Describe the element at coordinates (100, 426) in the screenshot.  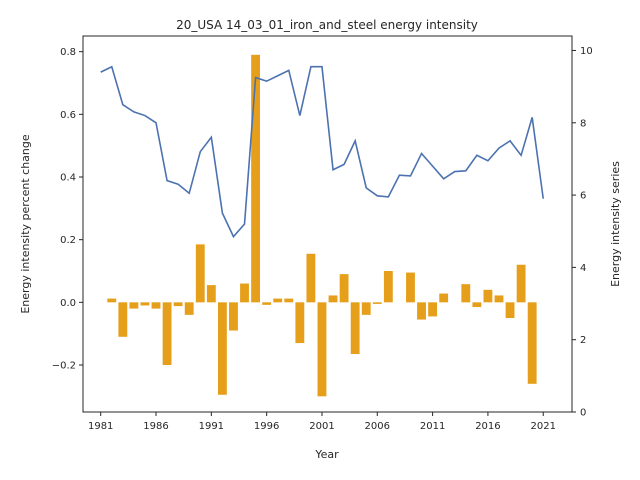
I see `x-tick-label: 1981` at that location.